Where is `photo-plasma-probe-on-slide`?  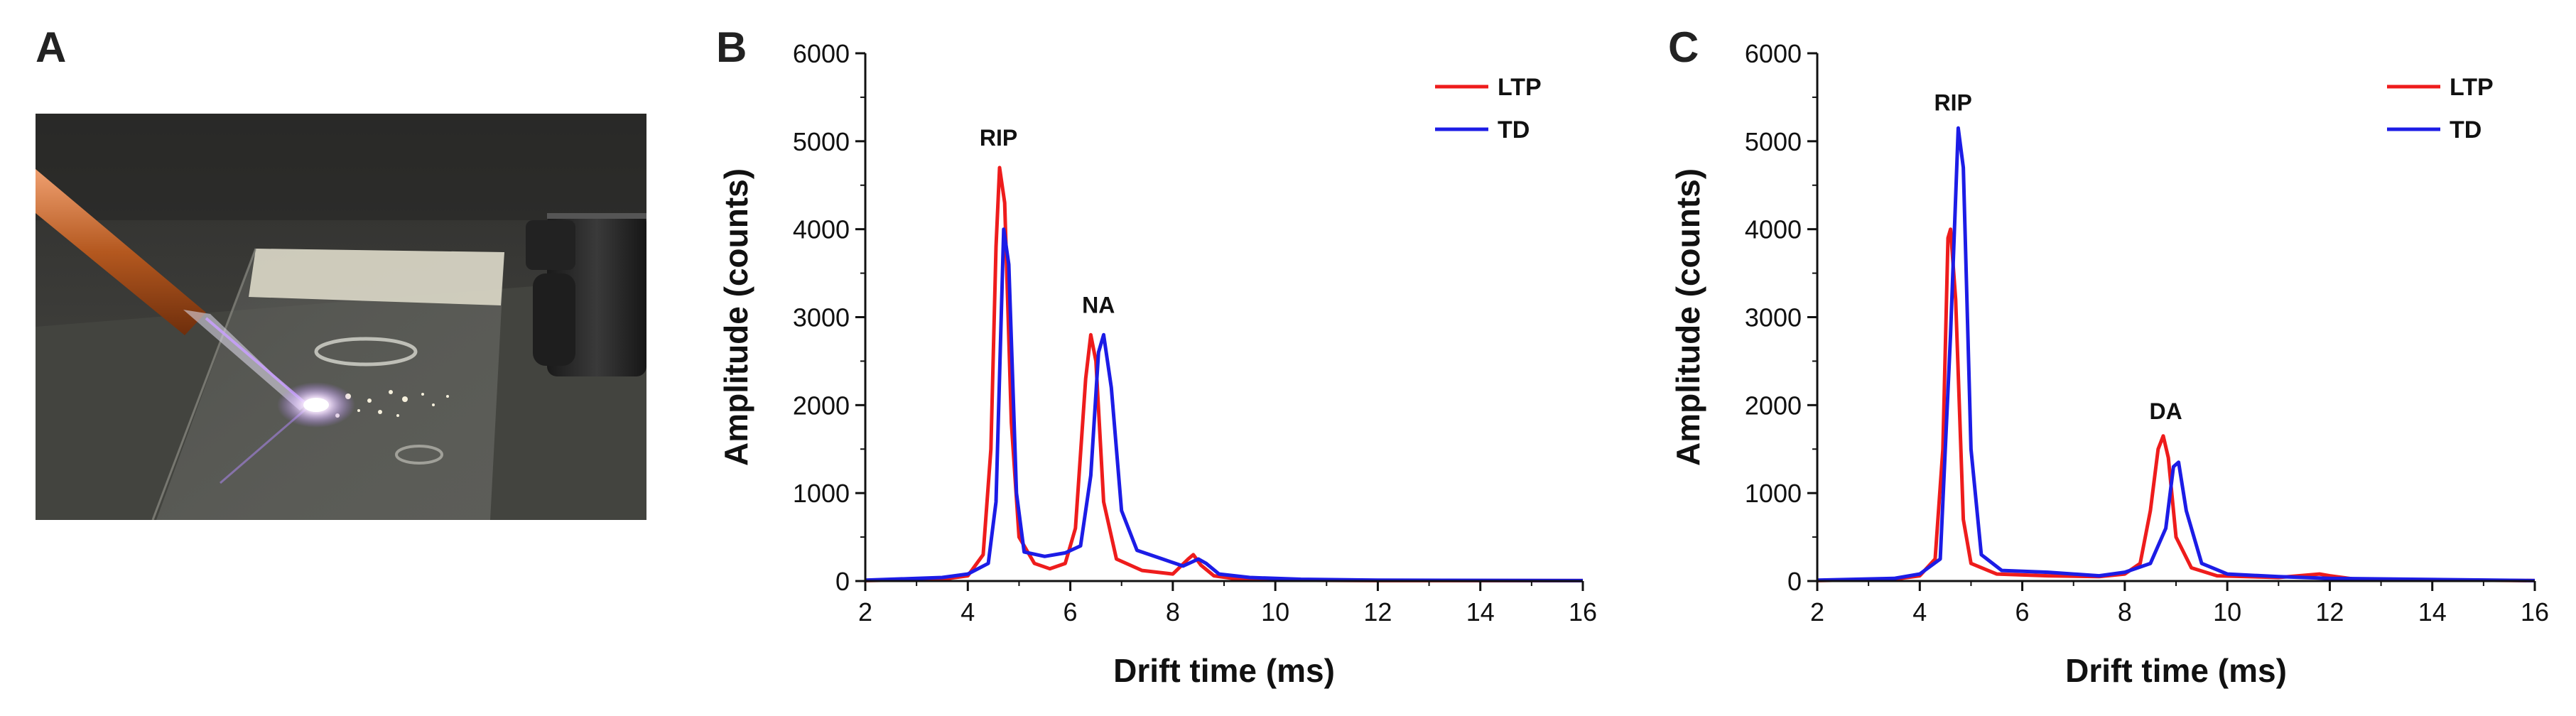
photo-plasma-probe-on-slide is located at coordinates (341, 317).